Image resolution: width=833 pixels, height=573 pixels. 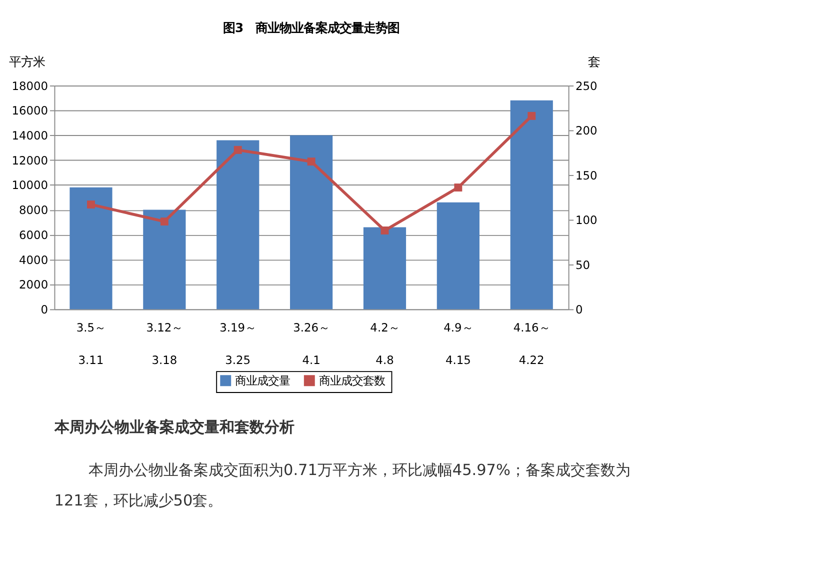 I want to click on y2-tick-label: 50, so click(x=582, y=265).